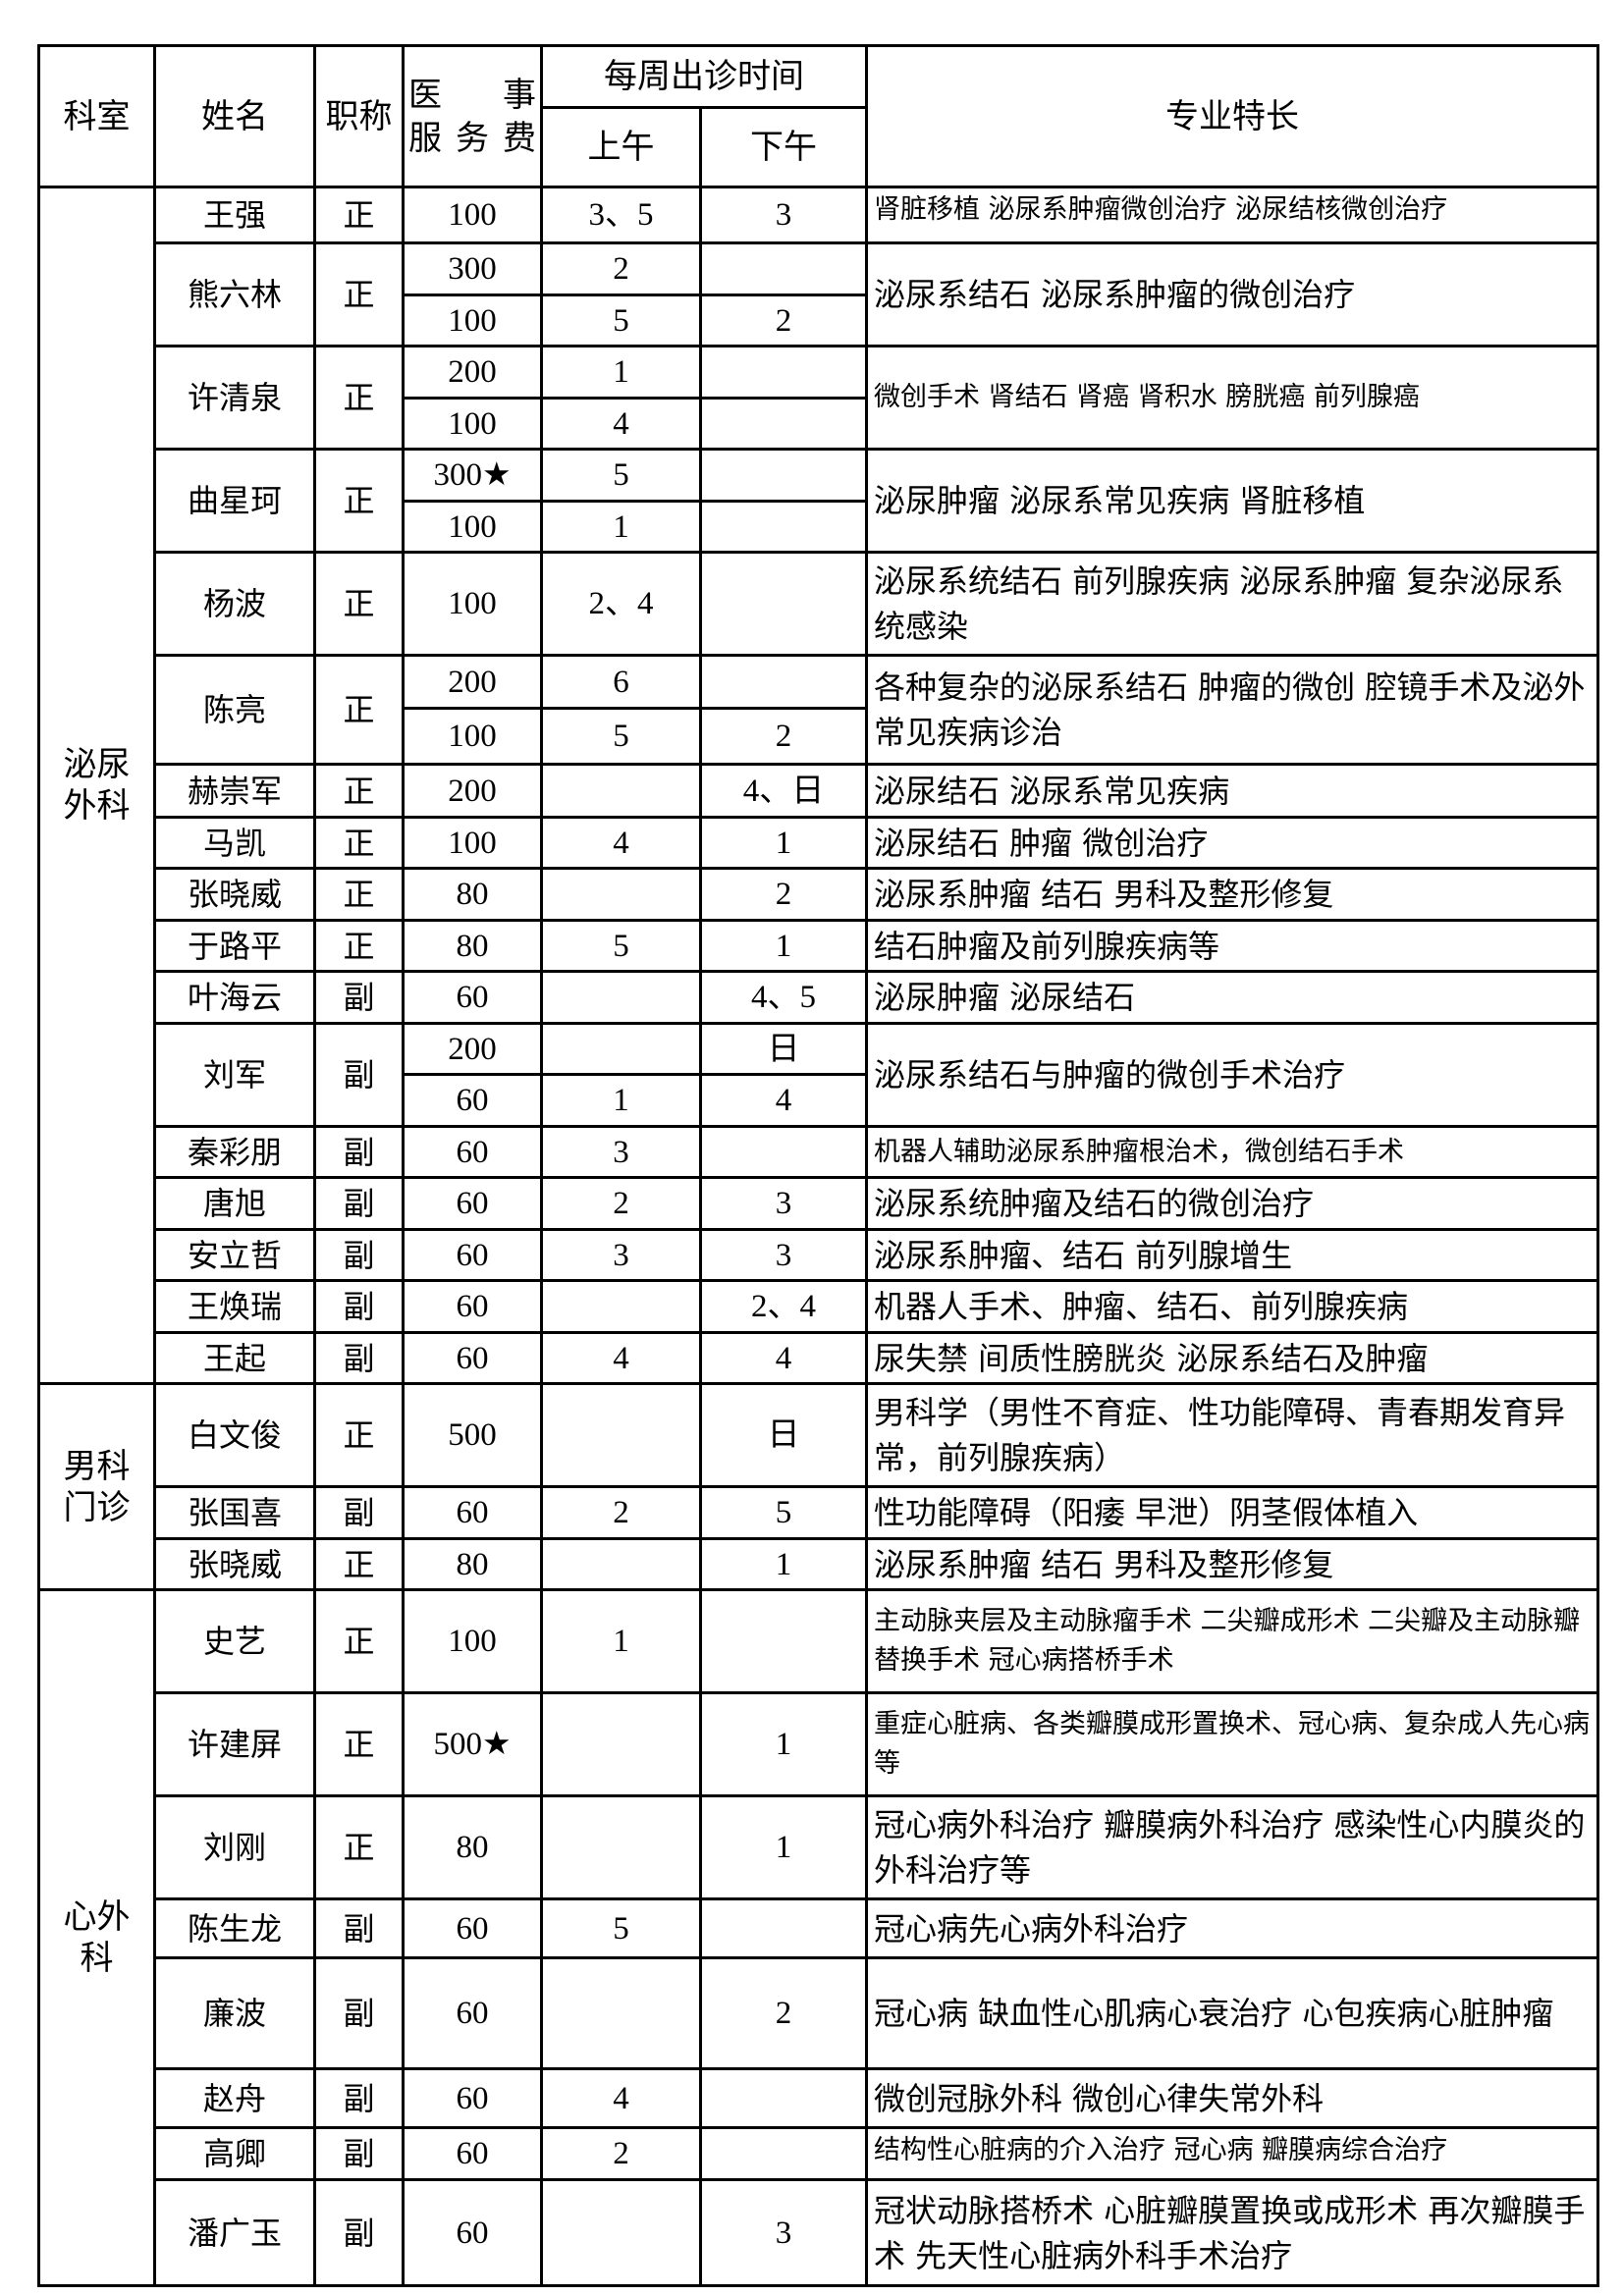 The width and height of the screenshot is (1623, 2296). I want to click on specialty-text: 机器人辅助泌尿系肿瘤根治术，微创结石手术, so click(1139, 1151).